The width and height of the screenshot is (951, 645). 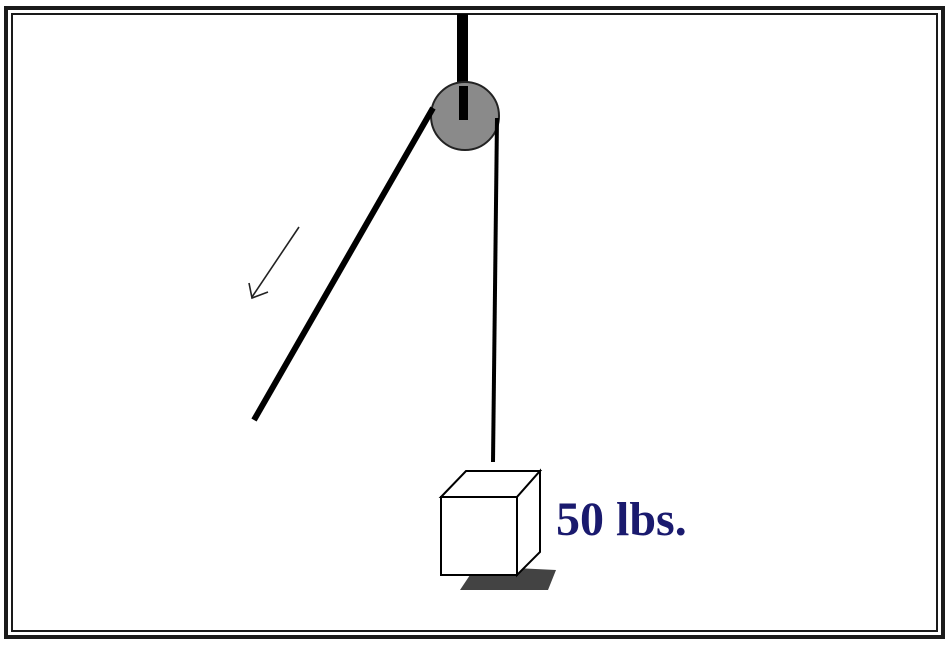 I want to click on pull-direction-arrow-icon, so click(x=274, y=263).